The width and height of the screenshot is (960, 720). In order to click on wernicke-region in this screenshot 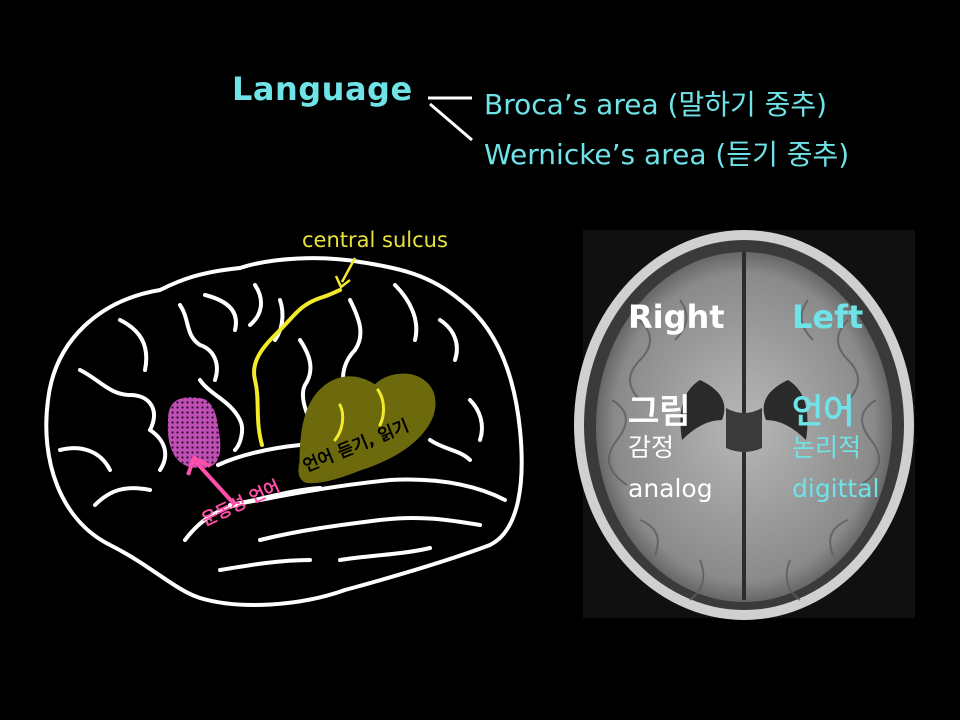, I will do `click(367, 428)`.